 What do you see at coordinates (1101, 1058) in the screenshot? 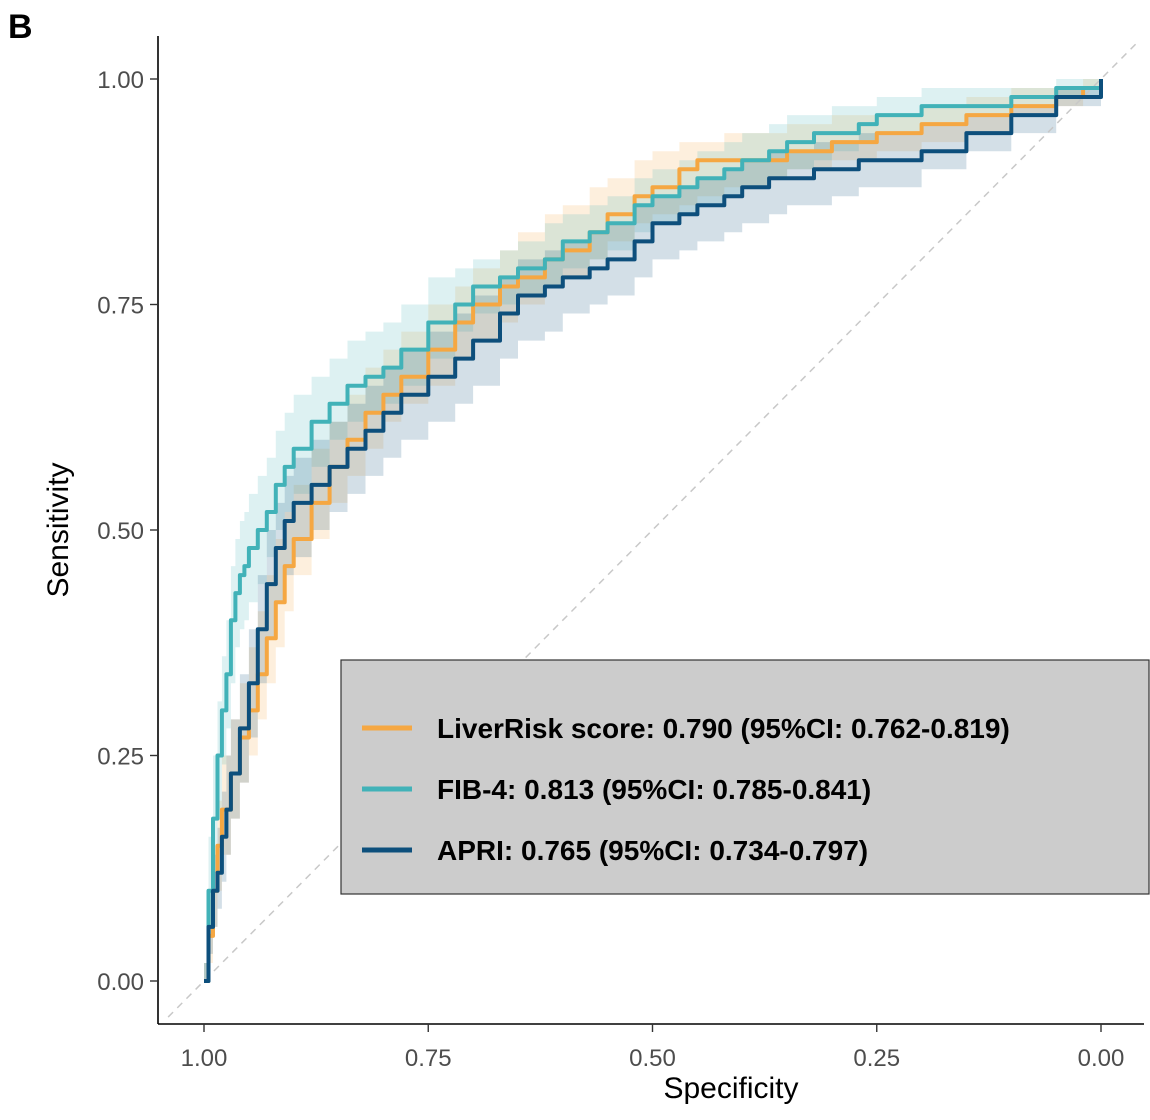
I see `x-tick-label-4: 0.00` at bounding box center [1101, 1058].